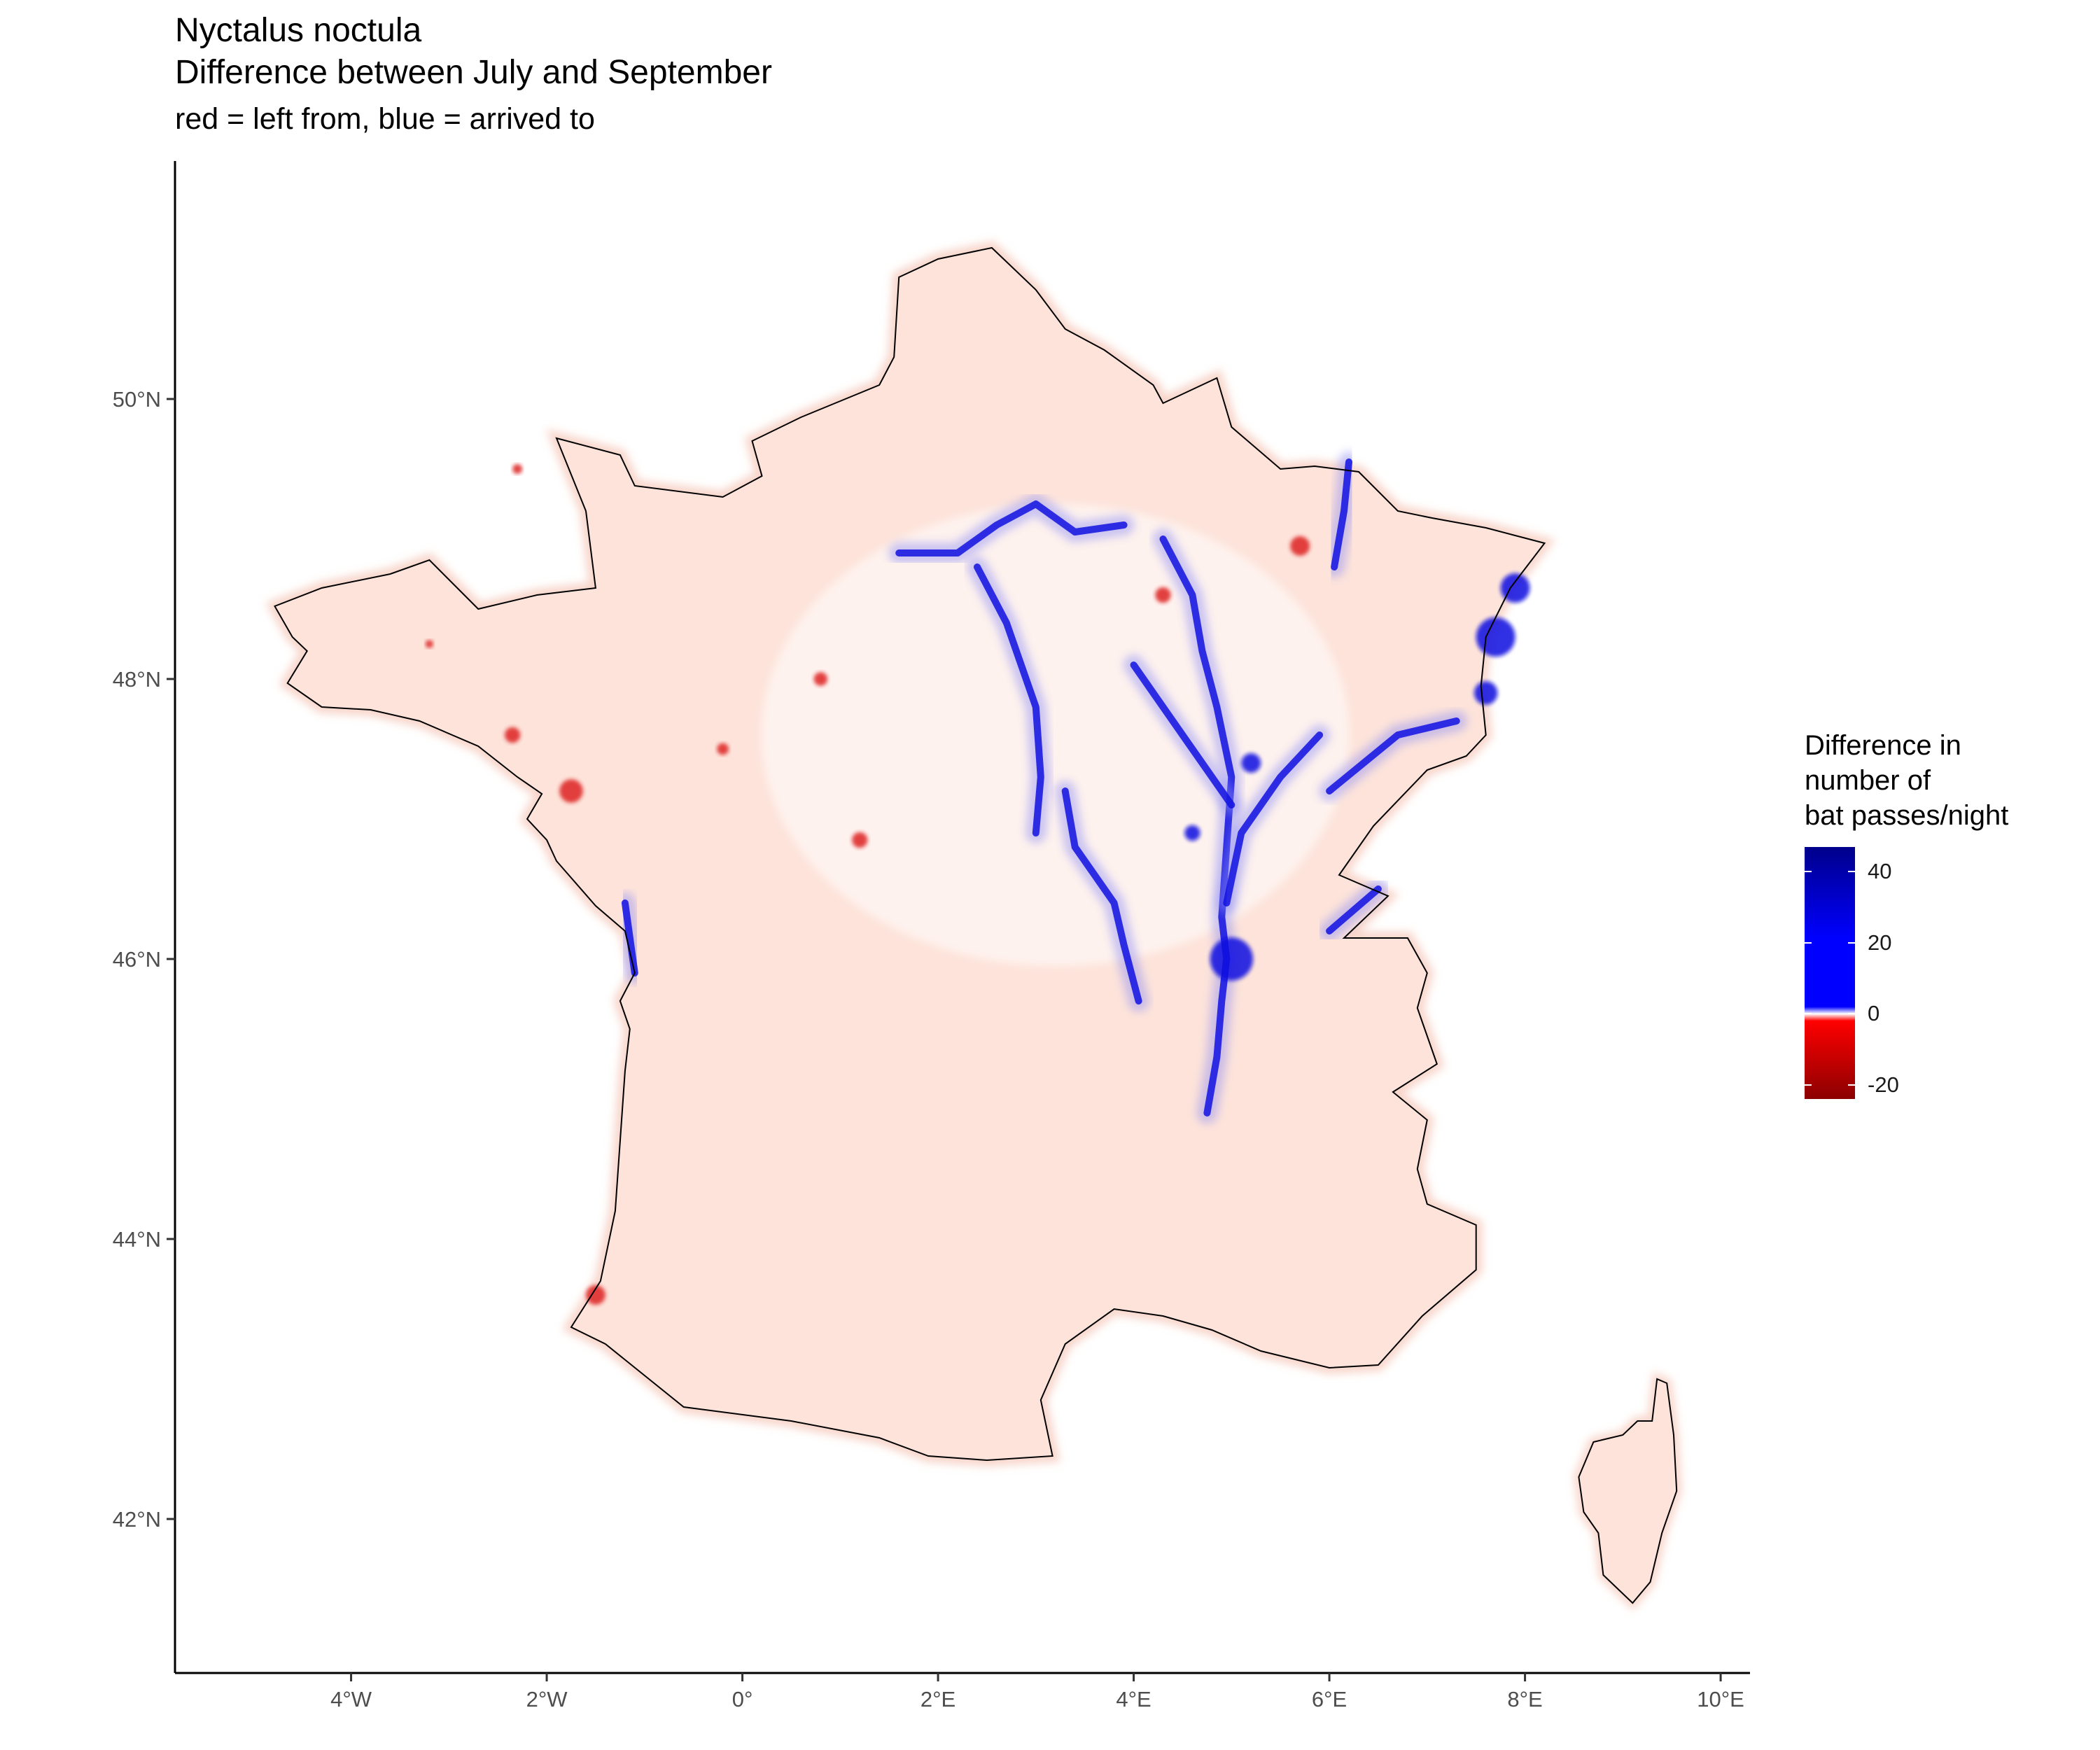 Image resolution: width=2100 pixels, height=1750 pixels. What do you see at coordinates (1329, 1699) in the screenshot?
I see `x-tick-label: 6°E` at bounding box center [1329, 1699].